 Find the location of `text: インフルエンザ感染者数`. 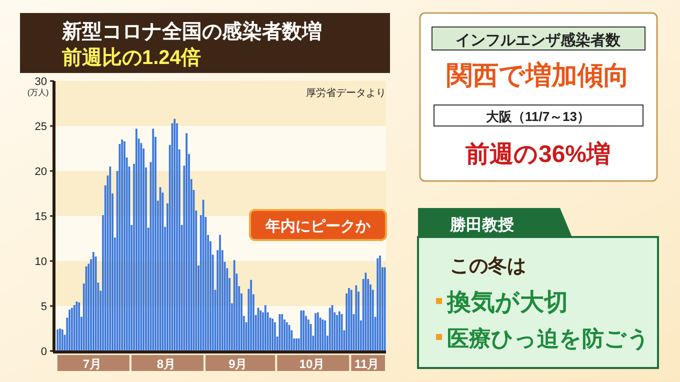

text: インフルエンザ感染者数 is located at coordinates (539, 40).